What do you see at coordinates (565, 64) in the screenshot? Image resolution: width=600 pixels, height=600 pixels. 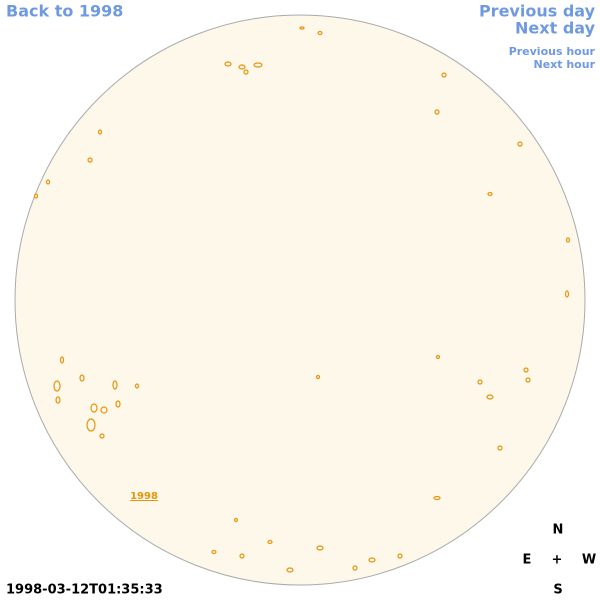 I see `next-hour-link: Next hour` at bounding box center [565, 64].